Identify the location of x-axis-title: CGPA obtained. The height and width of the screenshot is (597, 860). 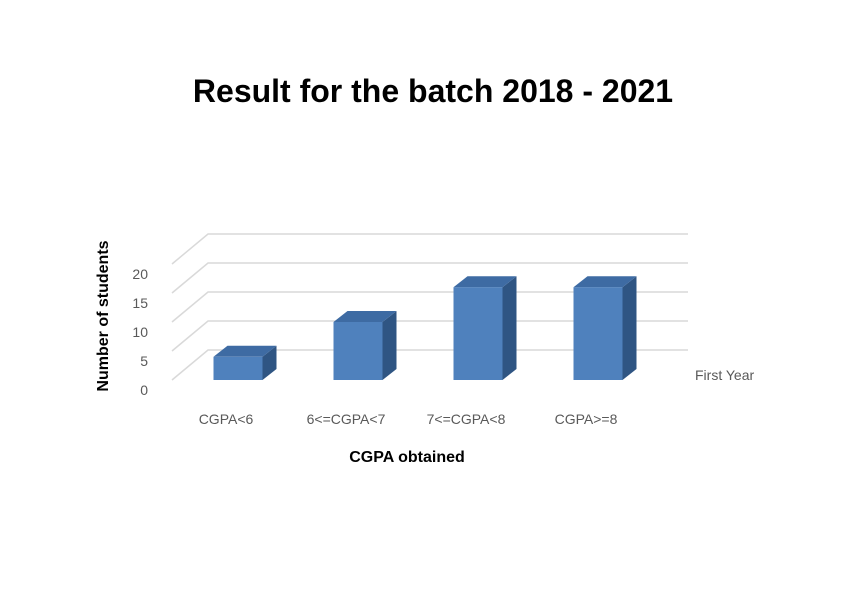
(407, 457).